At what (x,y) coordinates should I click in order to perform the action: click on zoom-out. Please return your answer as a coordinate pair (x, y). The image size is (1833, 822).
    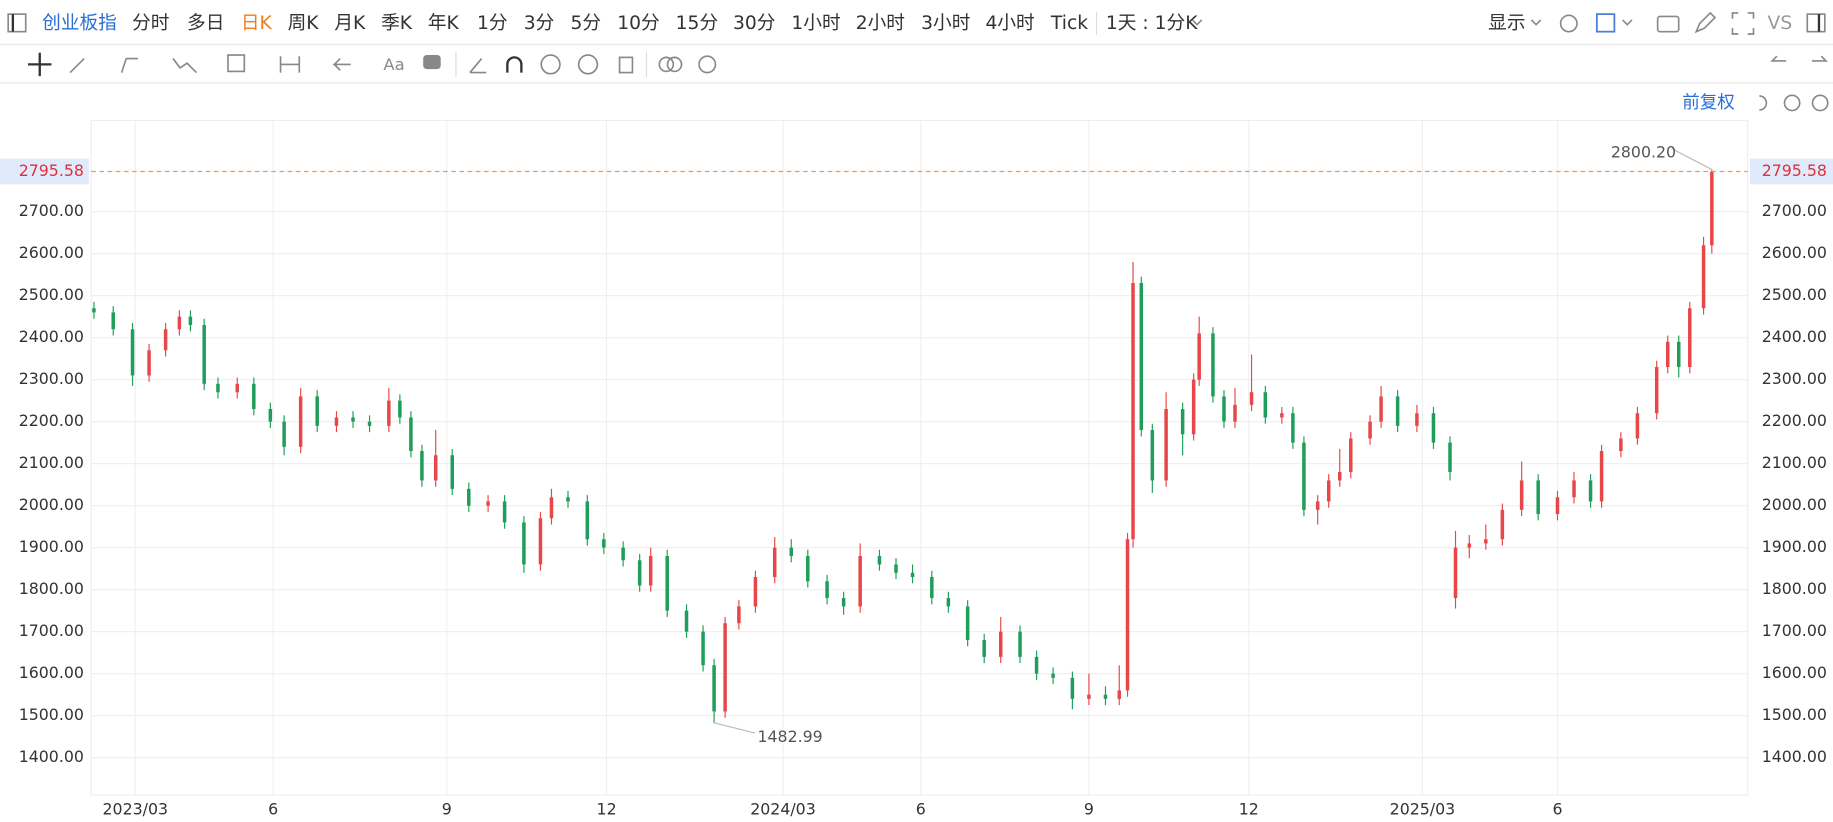
    Looking at the image, I should click on (1792, 103).